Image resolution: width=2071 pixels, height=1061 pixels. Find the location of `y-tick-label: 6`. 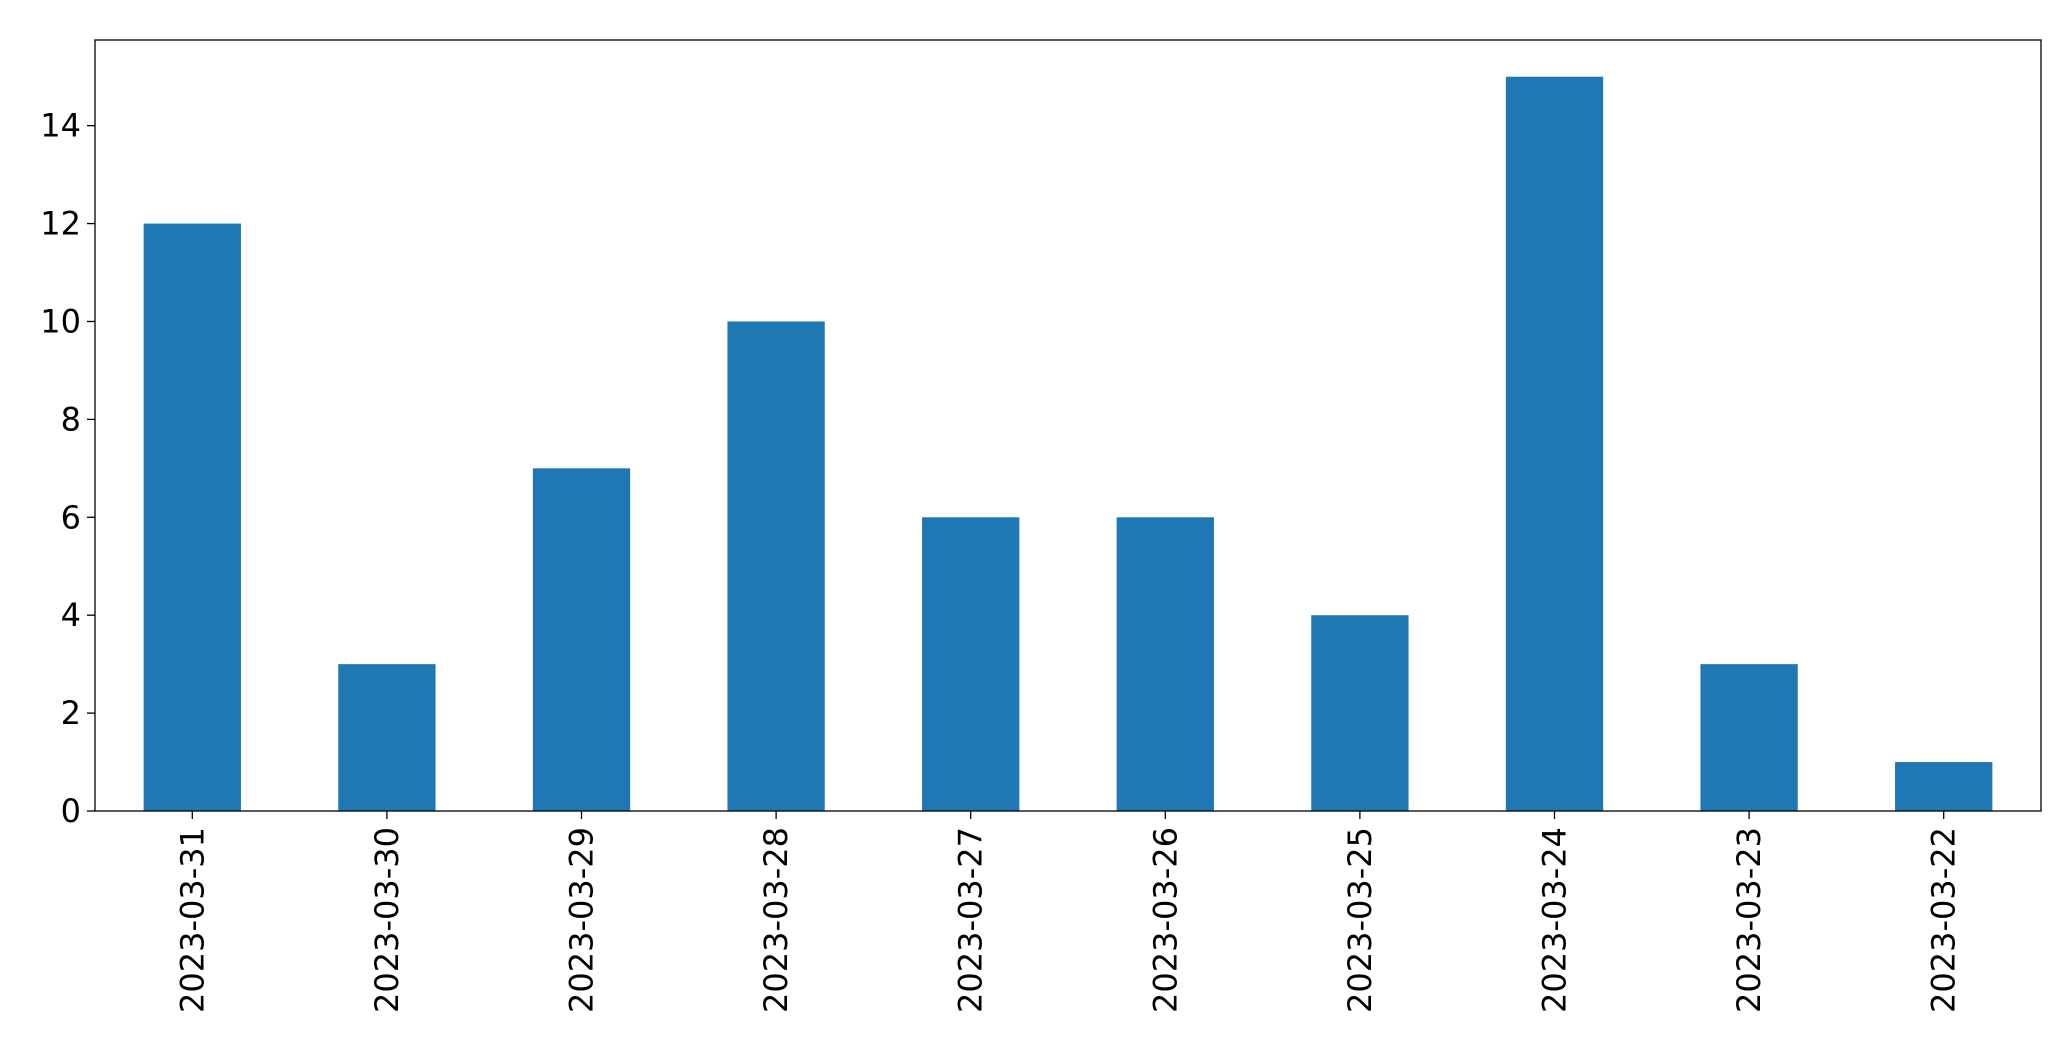

y-tick-label: 6 is located at coordinates (71, 517).